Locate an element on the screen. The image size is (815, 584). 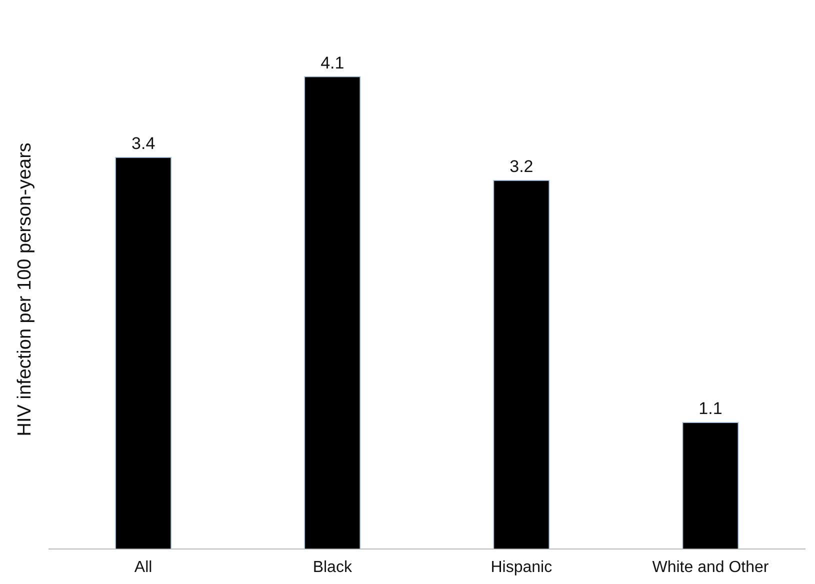
data-label: 3.2 is located at coordinates (522, 166).